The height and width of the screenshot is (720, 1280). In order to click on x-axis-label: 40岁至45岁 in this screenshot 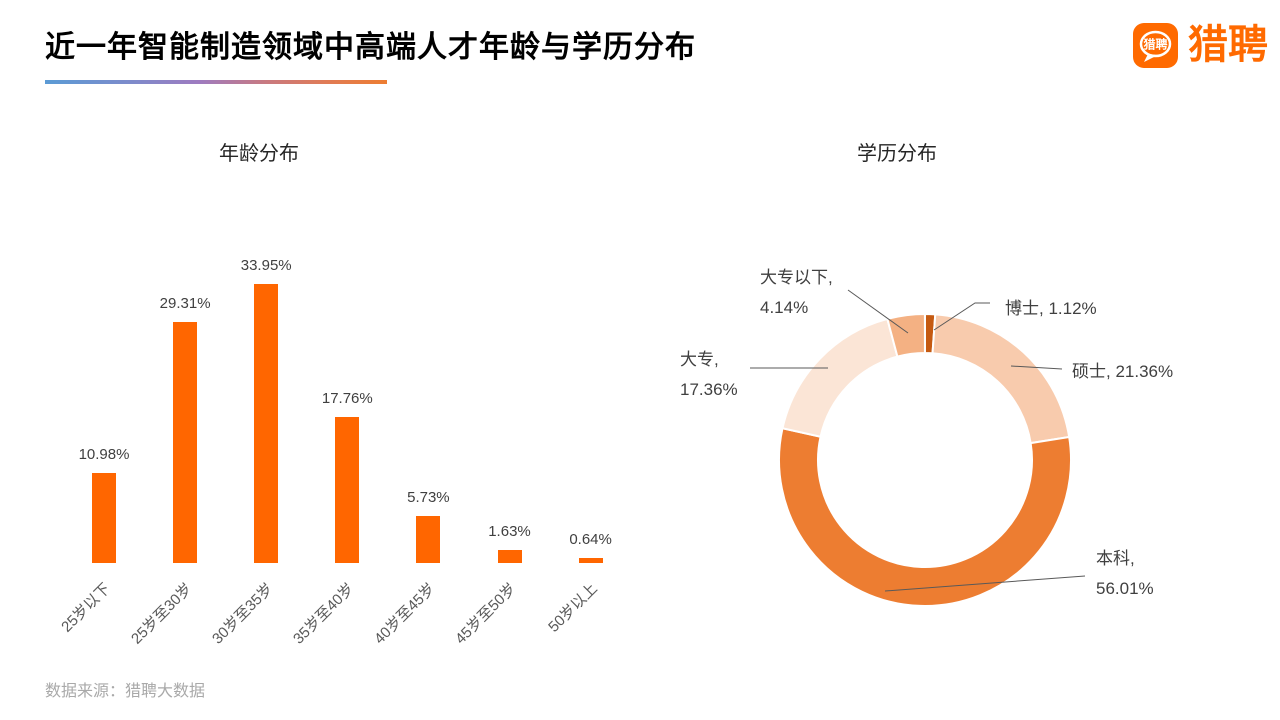, I will do `click(405, 614)`.